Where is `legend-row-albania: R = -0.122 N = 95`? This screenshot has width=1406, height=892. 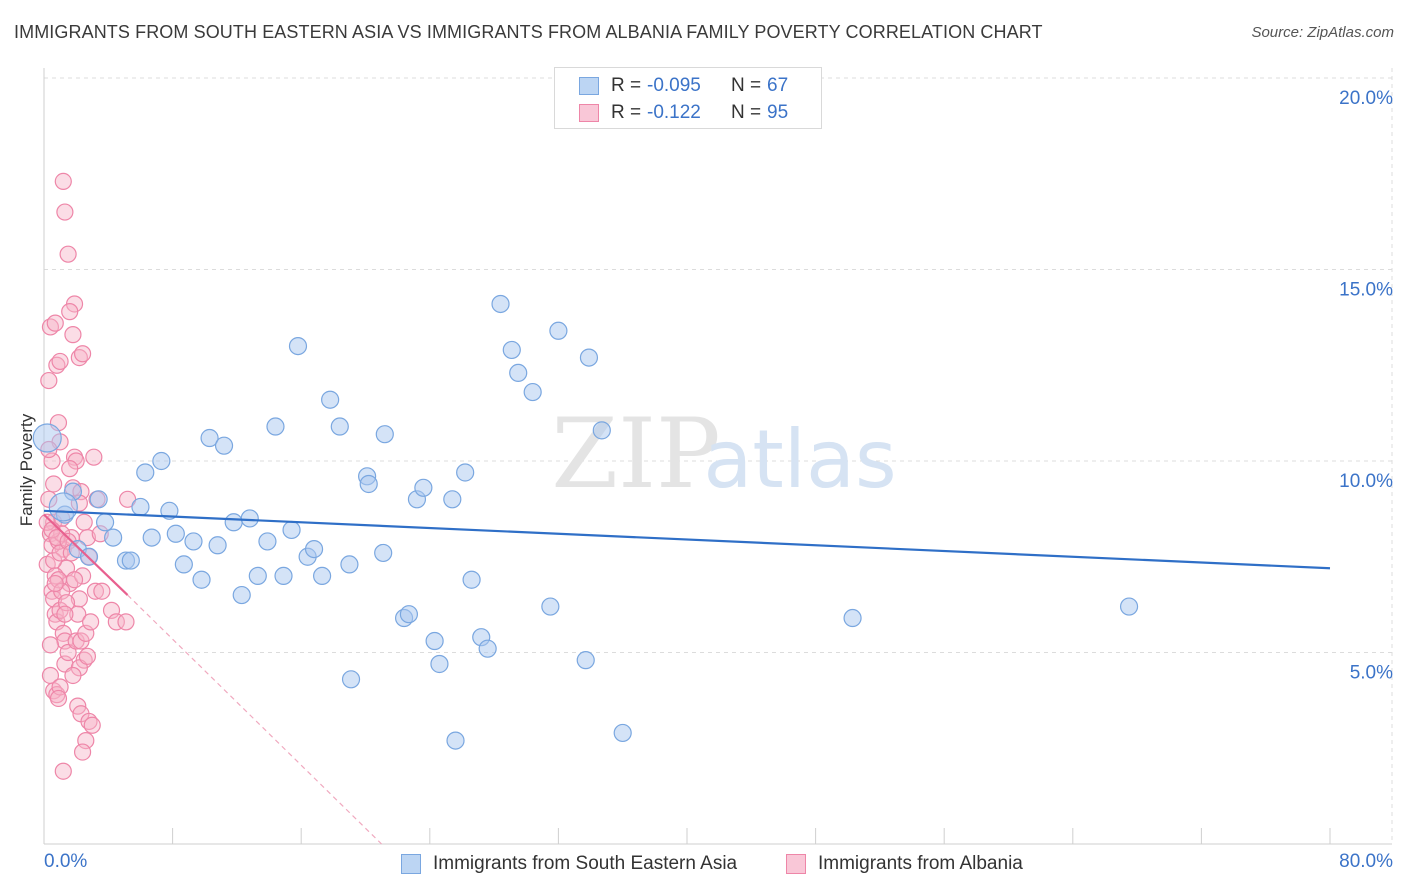
legend-row-albania: R = -0.122 N = 95 is located at coordinates (683, 113).